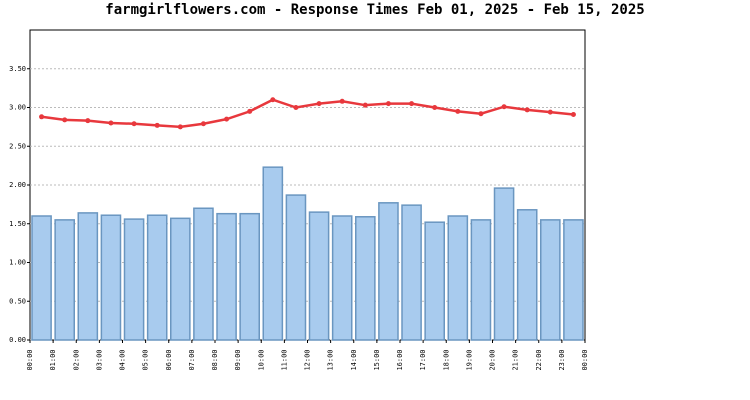 The width and height of the screenshot is (750, 400). Describe the element at coordinates (169, 359) in the screenshot. I see `x-tick-label: 06:00` at that location.